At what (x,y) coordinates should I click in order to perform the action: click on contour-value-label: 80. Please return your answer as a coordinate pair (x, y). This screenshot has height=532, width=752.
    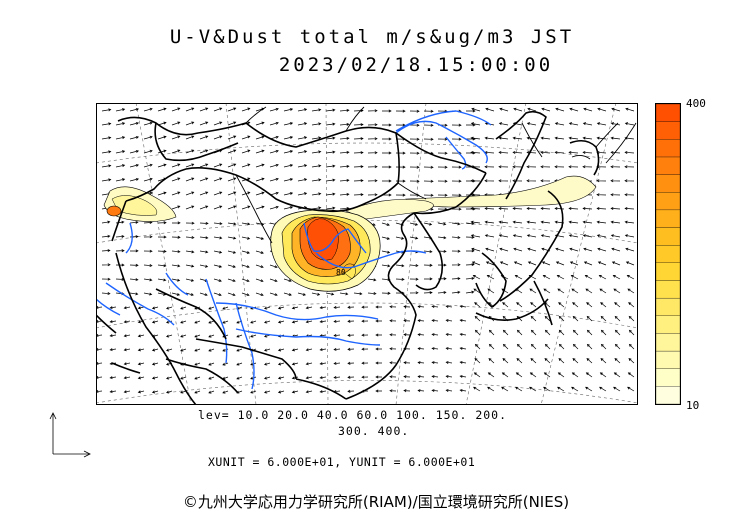
    Looking at the image, I should click on (341, 272).